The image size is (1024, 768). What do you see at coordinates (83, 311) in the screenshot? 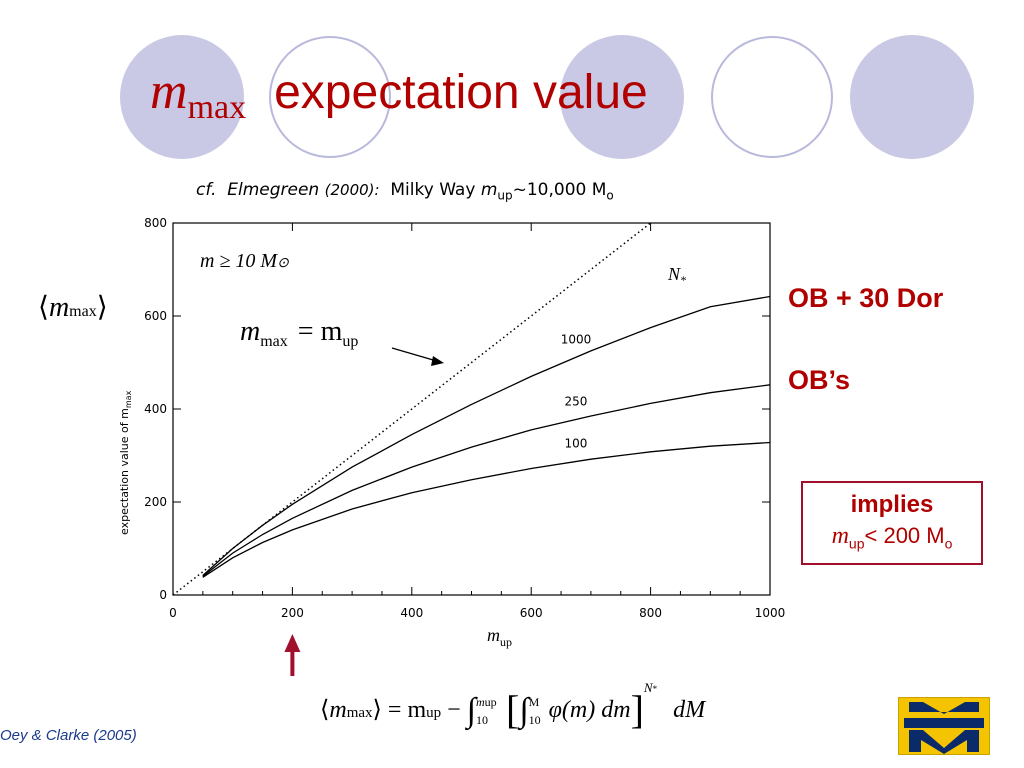
I see `lhs-sub: max` at bounding box center [83, 311].